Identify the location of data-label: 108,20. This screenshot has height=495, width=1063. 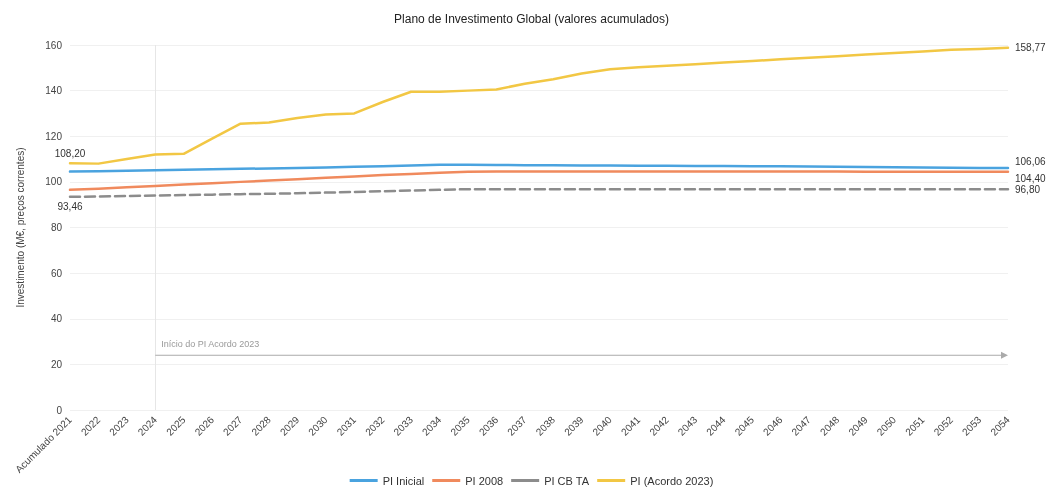
(70, 153).